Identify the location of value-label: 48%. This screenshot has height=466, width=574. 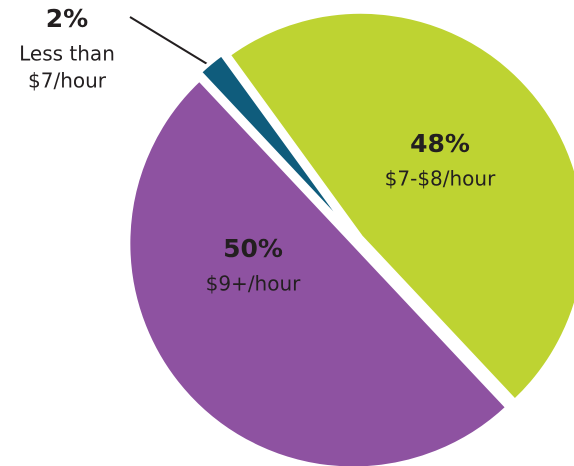
(440, 143).